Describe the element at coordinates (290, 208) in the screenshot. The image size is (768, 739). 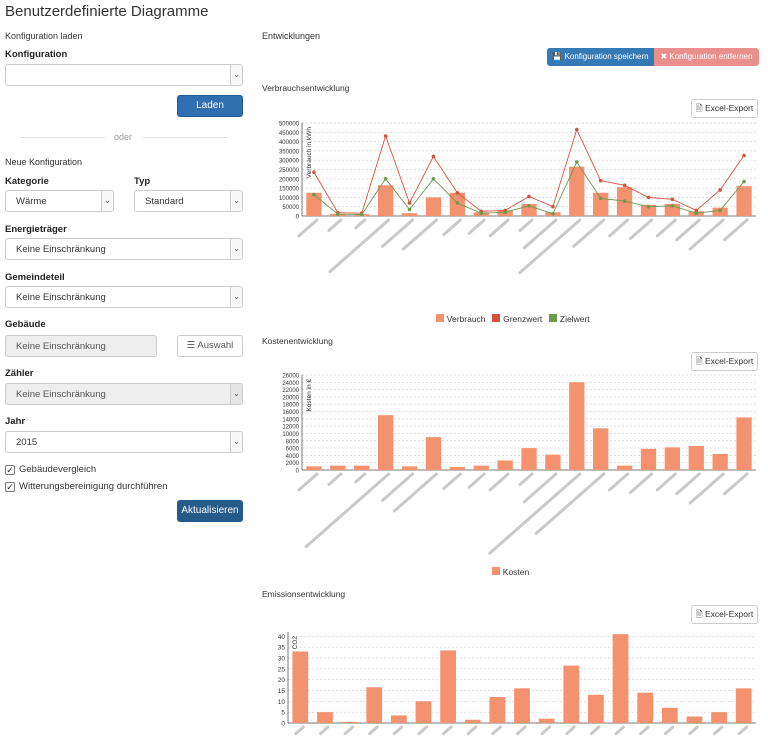
I see `y-tick-label: 50000` at that location.